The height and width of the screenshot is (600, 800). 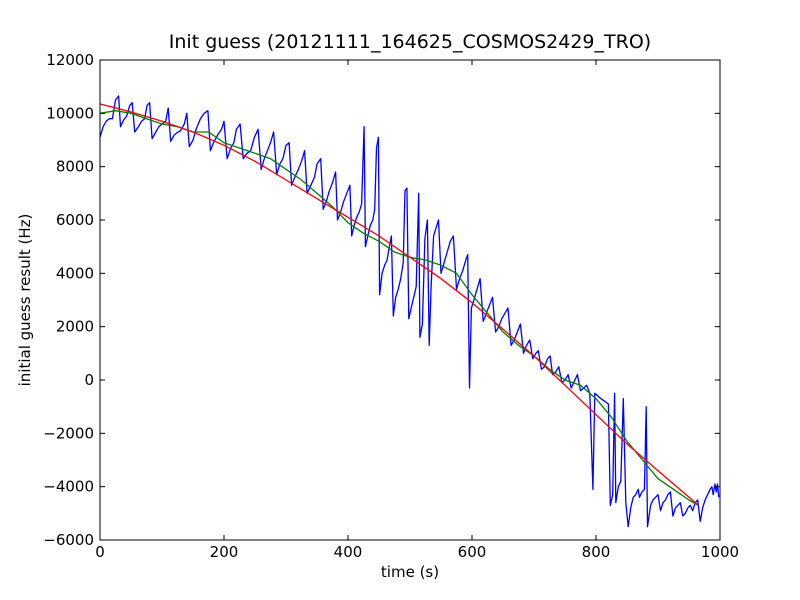 What do you see at coordinates (348, 552) in the screenshot?
I see `x-tick-label: 400` at bounding box center [348, 552].